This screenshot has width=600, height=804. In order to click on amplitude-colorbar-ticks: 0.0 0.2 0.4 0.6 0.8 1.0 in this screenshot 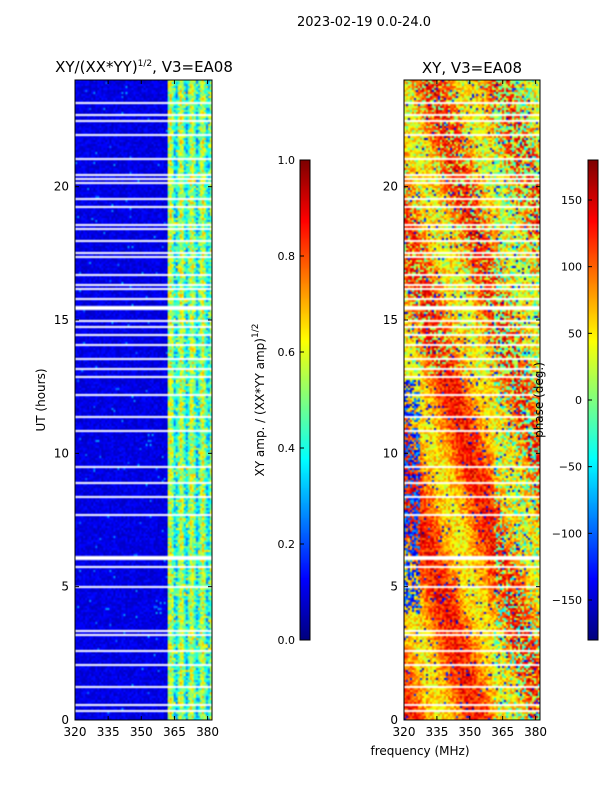, I will do `click(291, 400)`.